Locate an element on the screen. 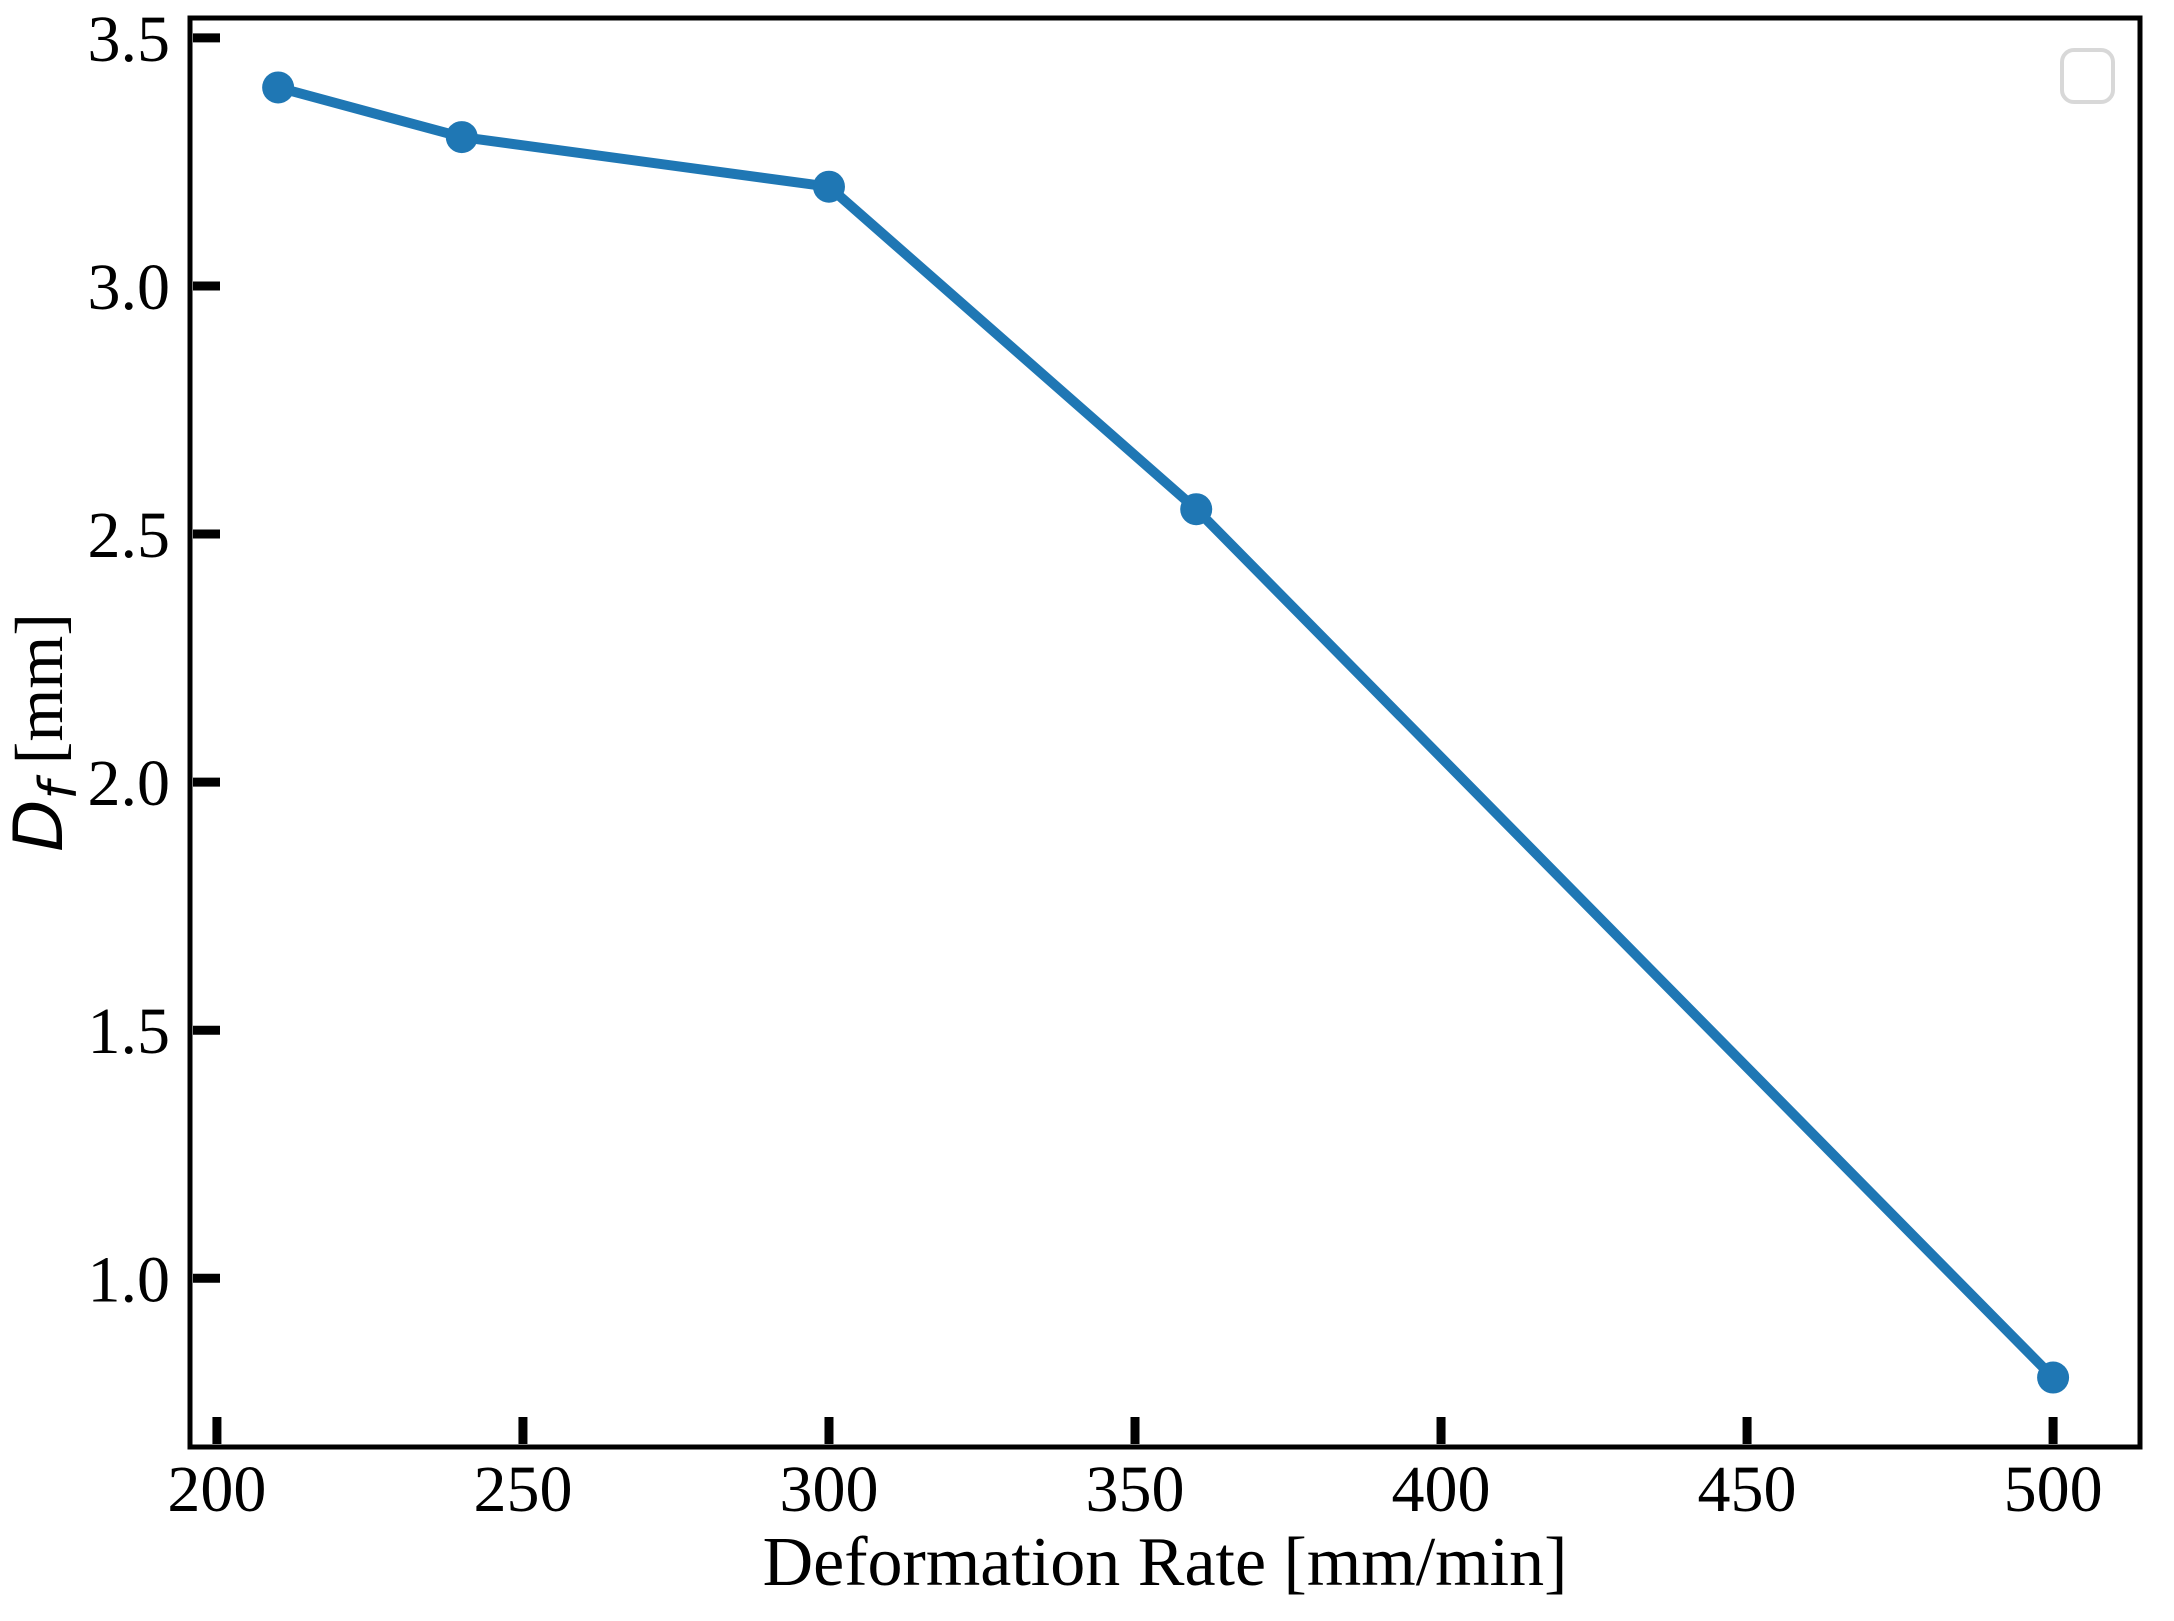 This screenshot has width=2174, height=1621. x-tick-label: 400 is located at coordinates (1441, 1489).